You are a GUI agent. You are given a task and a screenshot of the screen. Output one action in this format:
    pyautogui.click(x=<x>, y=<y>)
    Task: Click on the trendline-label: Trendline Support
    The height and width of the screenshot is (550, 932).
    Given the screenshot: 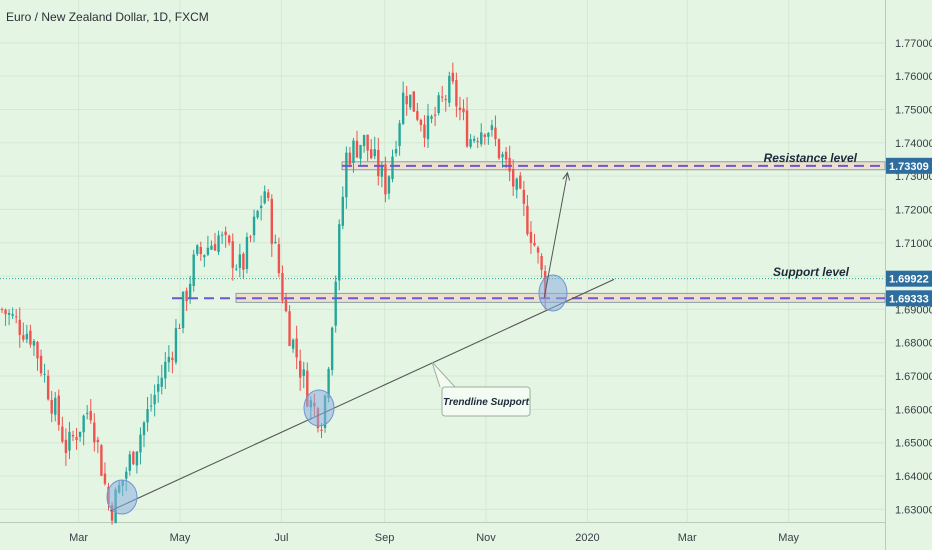 What is the action you would take?
    pyautogui.click(x=486, y=402)
    